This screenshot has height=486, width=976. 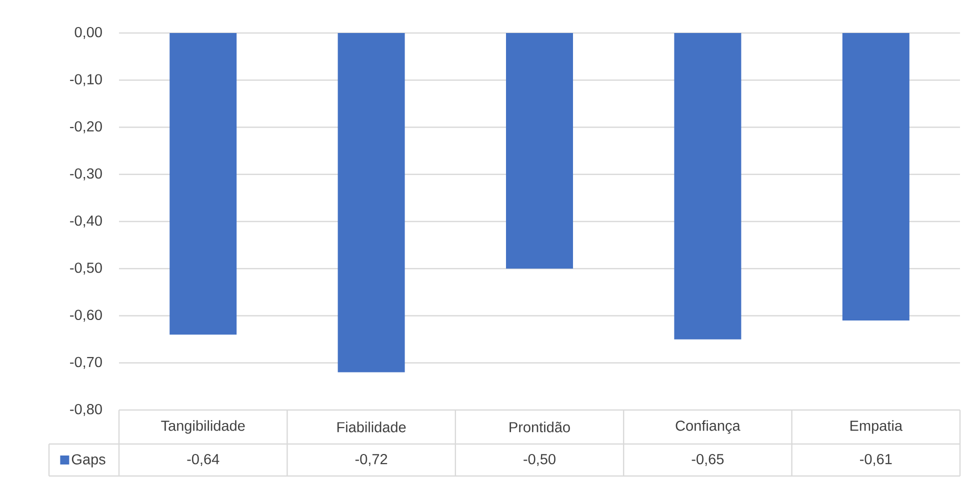 I want to click on x-tick-label: Prontidão, so click(x=540, y=427).